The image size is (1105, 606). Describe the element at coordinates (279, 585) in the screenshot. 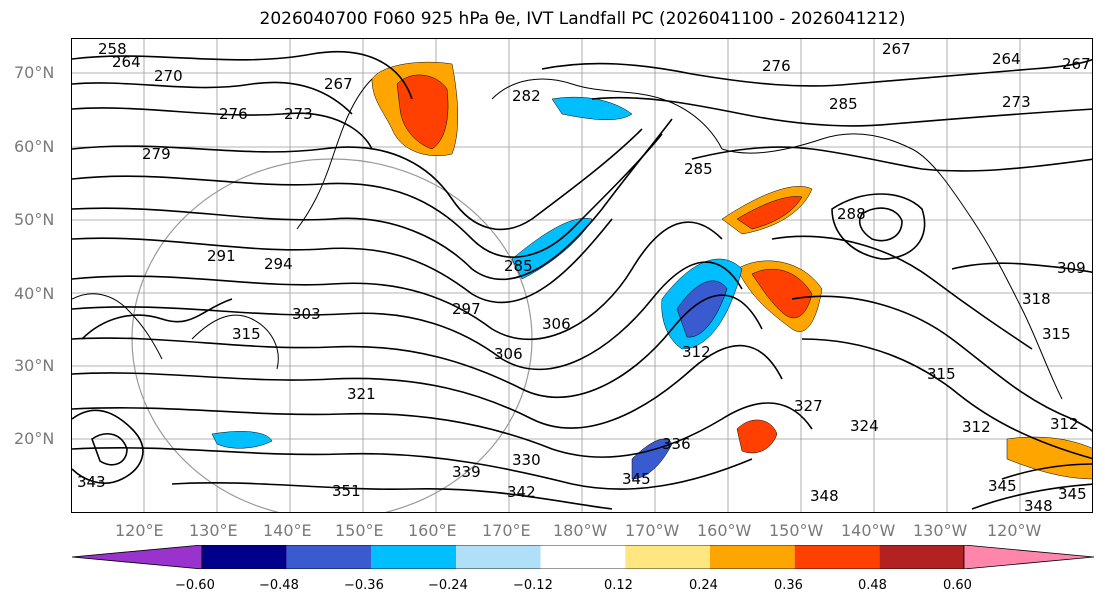

I see `colorbar-tick: −0.48` at that location.